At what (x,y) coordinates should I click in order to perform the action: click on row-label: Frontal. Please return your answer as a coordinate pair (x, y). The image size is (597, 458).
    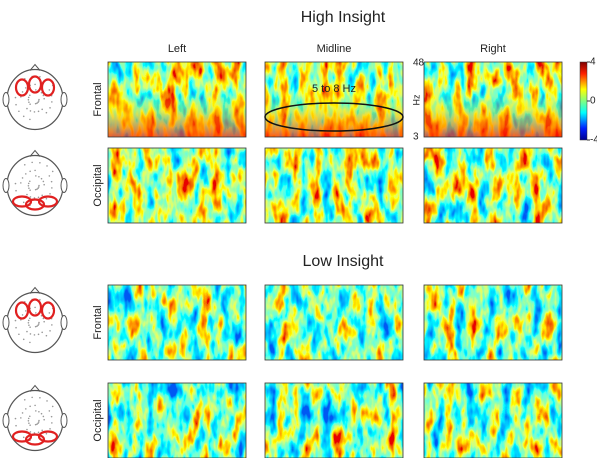
    Looking at the image, I should click on (98, 99).